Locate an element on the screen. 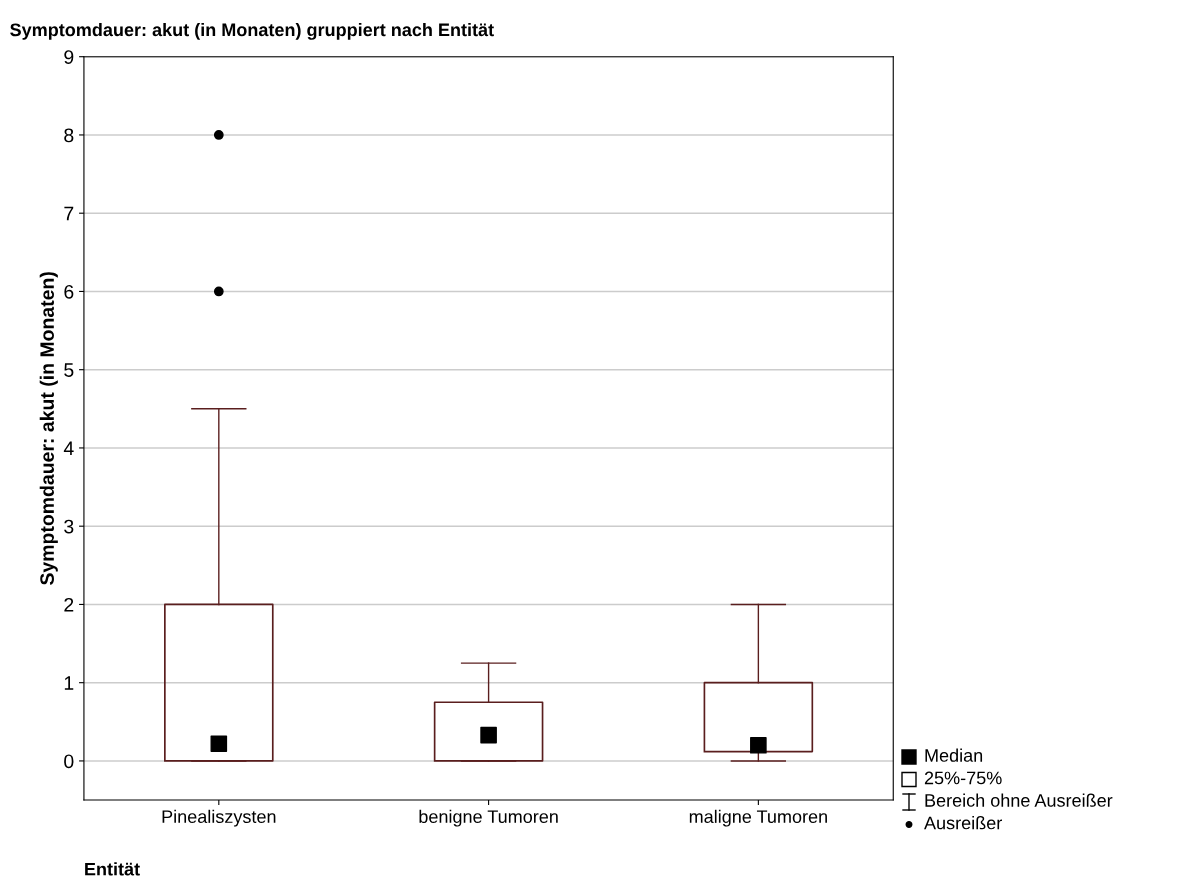 Image resolution: width=1199 pixels, height=886 pixels. text: Median is located at coordinates (954, 755).